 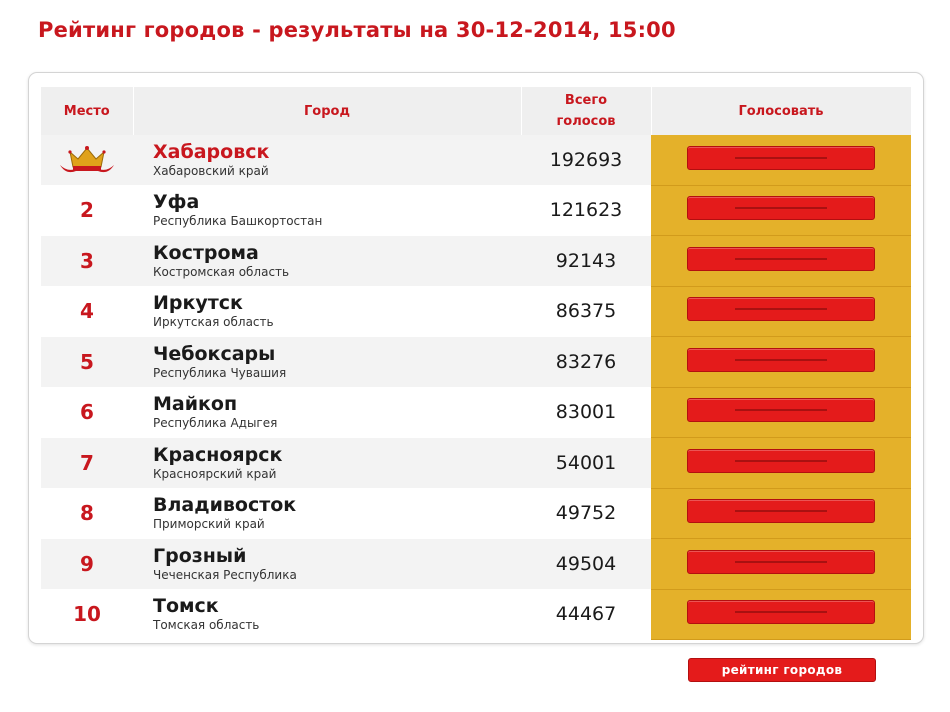 I want to click on votes-count: 92143, so click(x=586, y=260).